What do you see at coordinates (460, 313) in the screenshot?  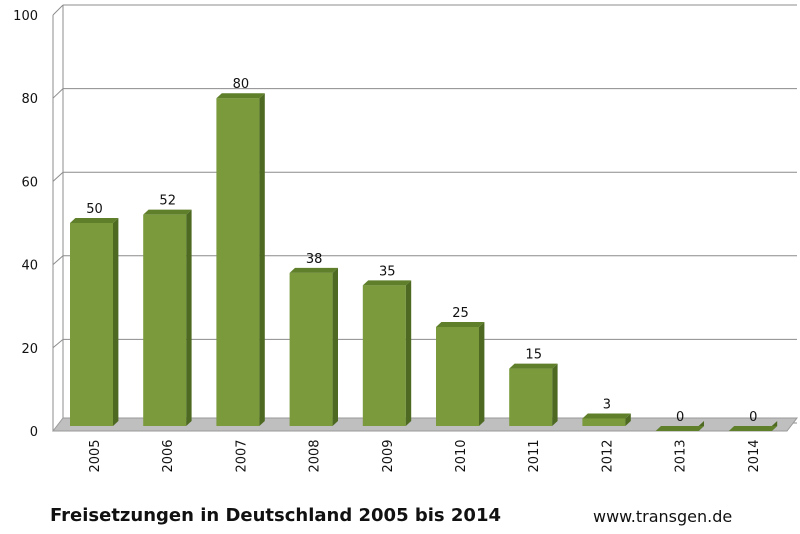 I see `data-label: 25` at bounding box center [460, 313].